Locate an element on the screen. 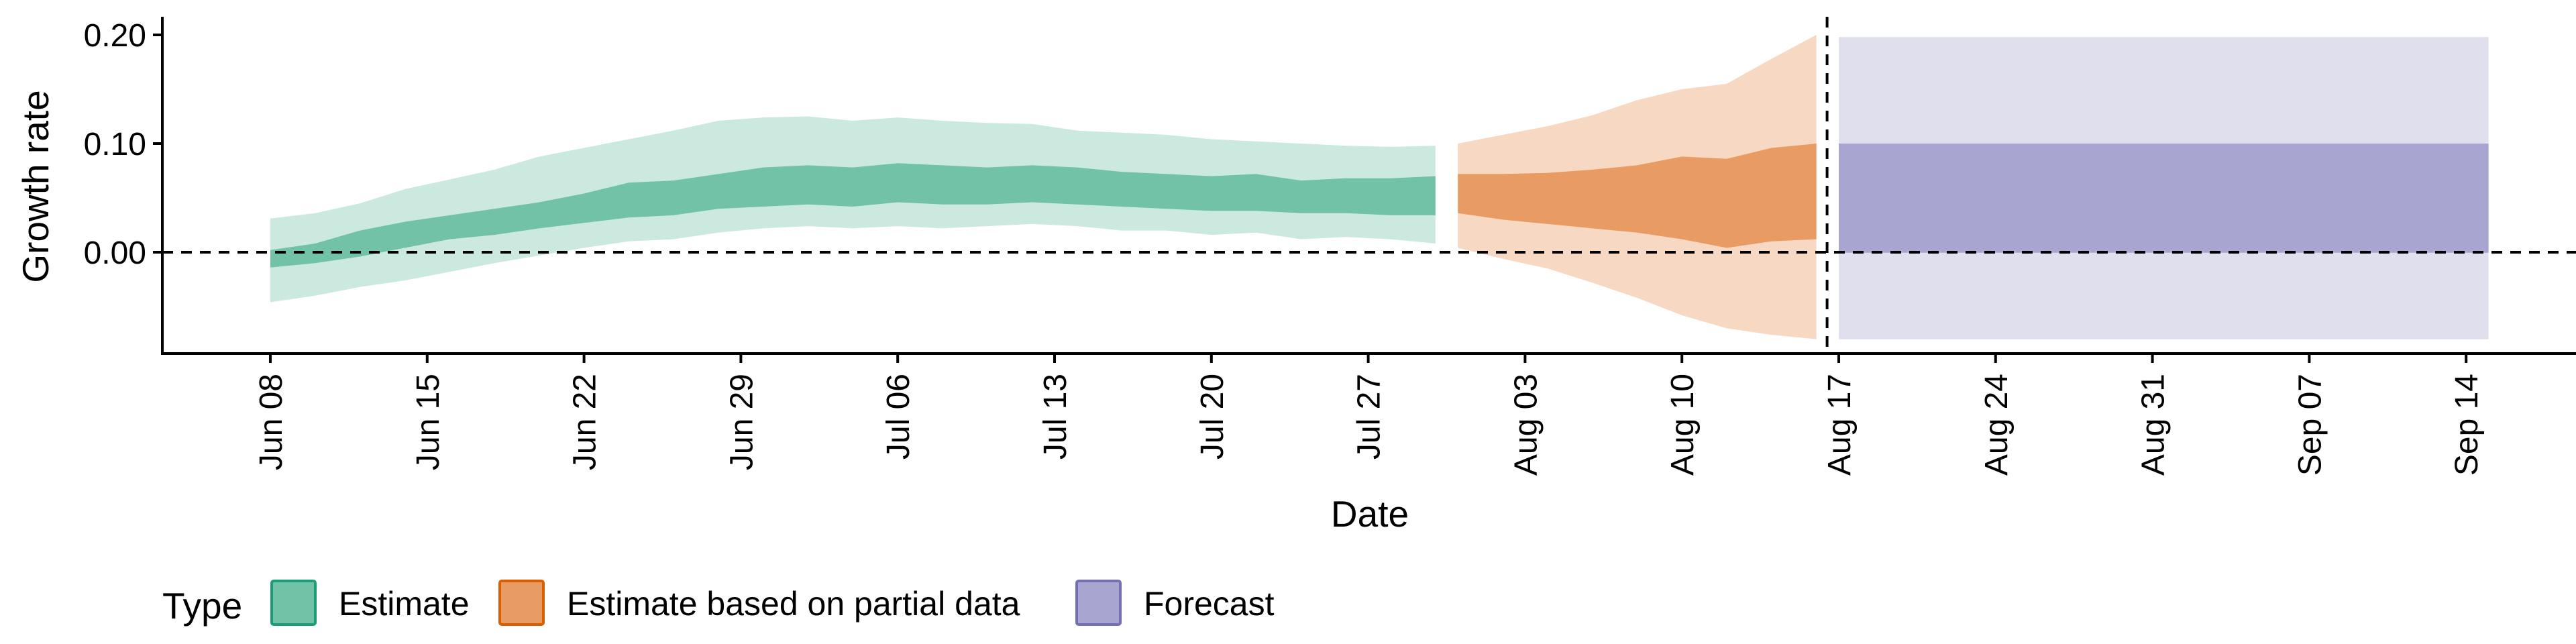 This screenshot has width=2576, height=644. x-tick-label: Jun 08 is located at coordinates (271, 422).